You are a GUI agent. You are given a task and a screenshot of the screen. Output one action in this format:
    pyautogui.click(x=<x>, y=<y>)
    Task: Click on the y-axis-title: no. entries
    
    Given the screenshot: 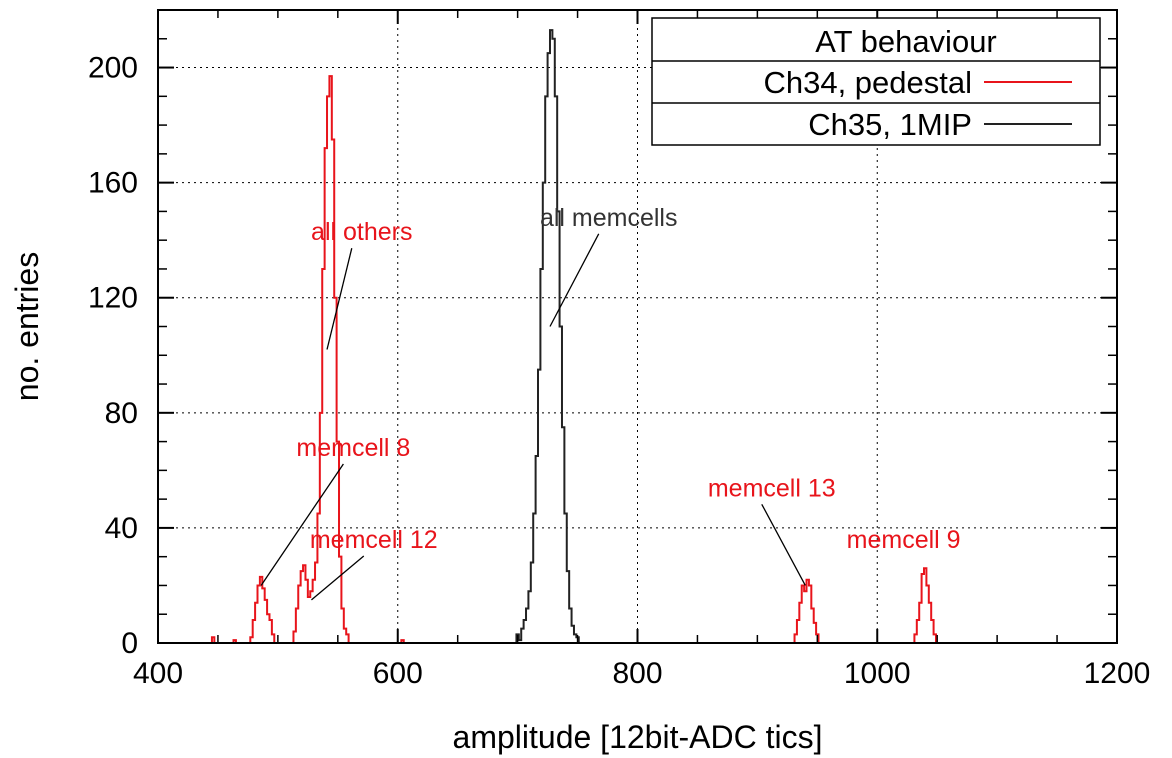 What is the action you would take?
    pyautogui.click(x=27, y=326)
    